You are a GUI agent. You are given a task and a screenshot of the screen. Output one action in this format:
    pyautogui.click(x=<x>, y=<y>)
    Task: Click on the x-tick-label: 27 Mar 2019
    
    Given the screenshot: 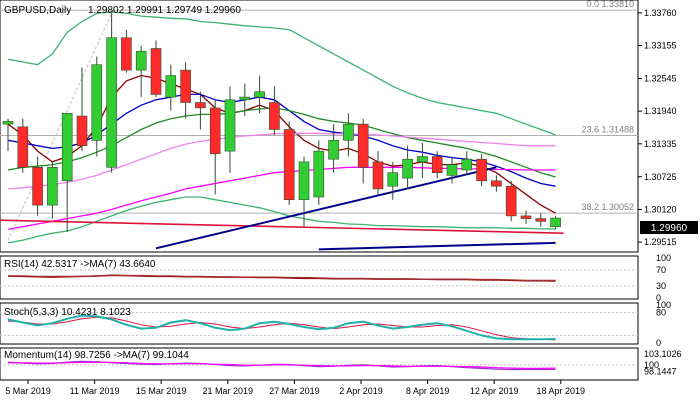 What is the action you would take?
    pyautogui.click(x=294, y=391)
    